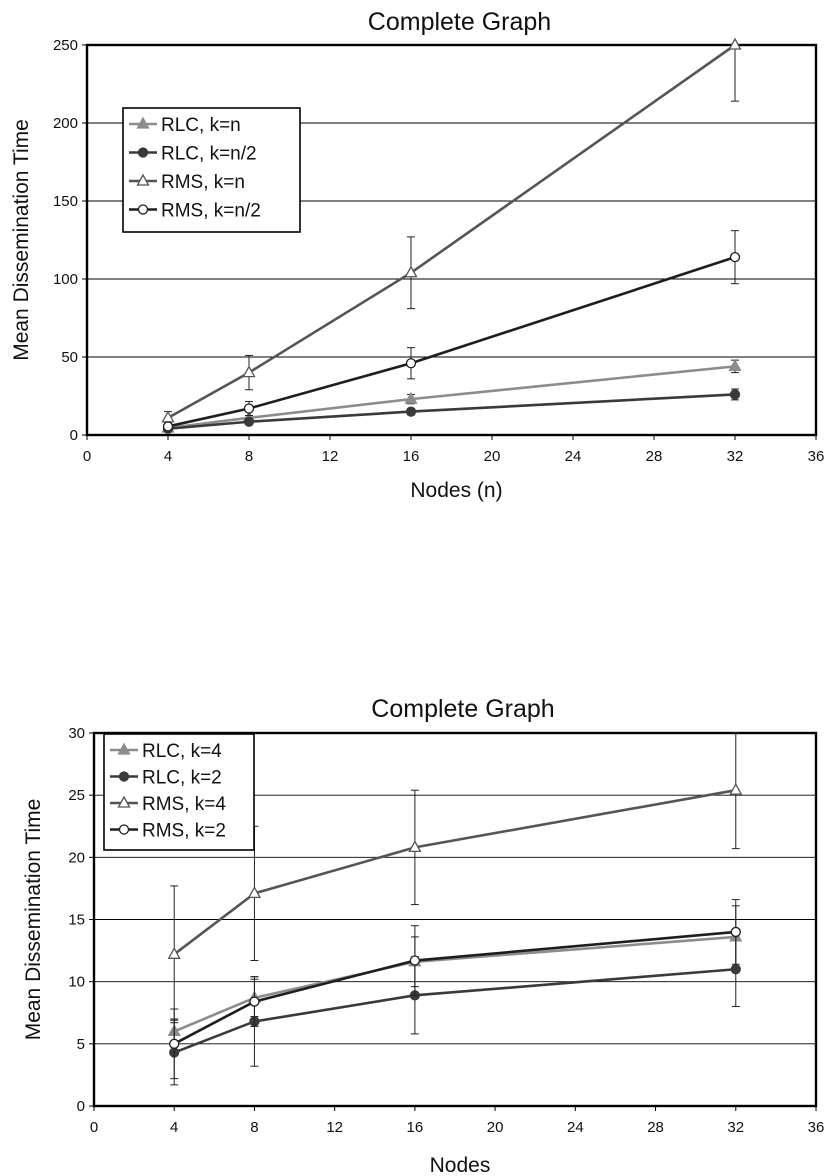  Describe the element at coordinates (211, 211) in the screenshot. I see `legend-entry: RMS, k=n/2` at that location.